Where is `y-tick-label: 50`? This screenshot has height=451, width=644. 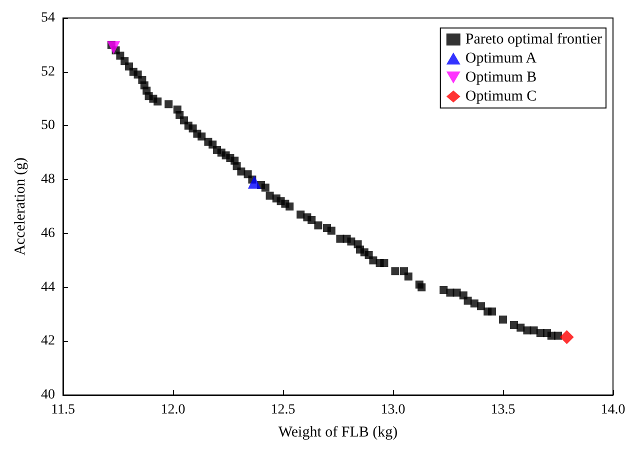 y-tick-label: 50 is located at coordinates (48, 126).